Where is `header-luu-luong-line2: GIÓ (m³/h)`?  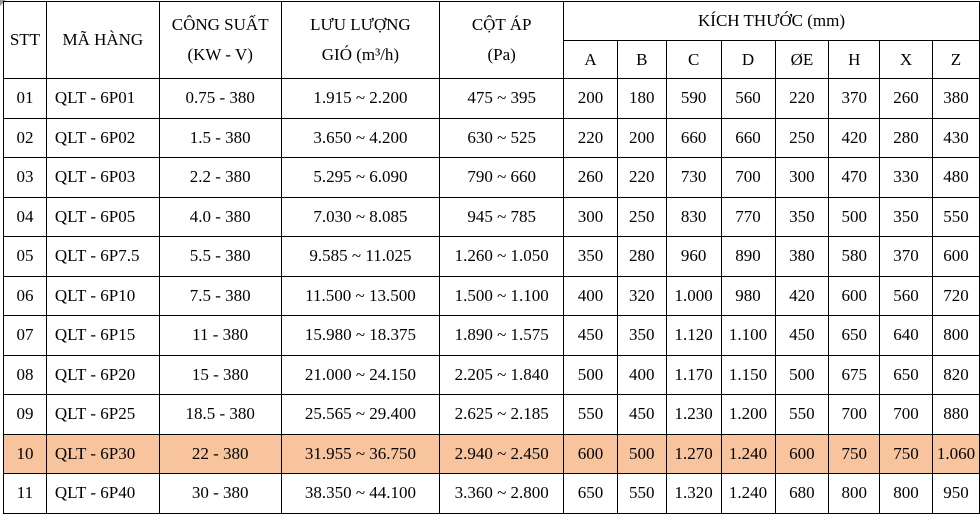
header-luu-luong-line2: GIÓ (m³/h) is located at coordinates (360, 54).